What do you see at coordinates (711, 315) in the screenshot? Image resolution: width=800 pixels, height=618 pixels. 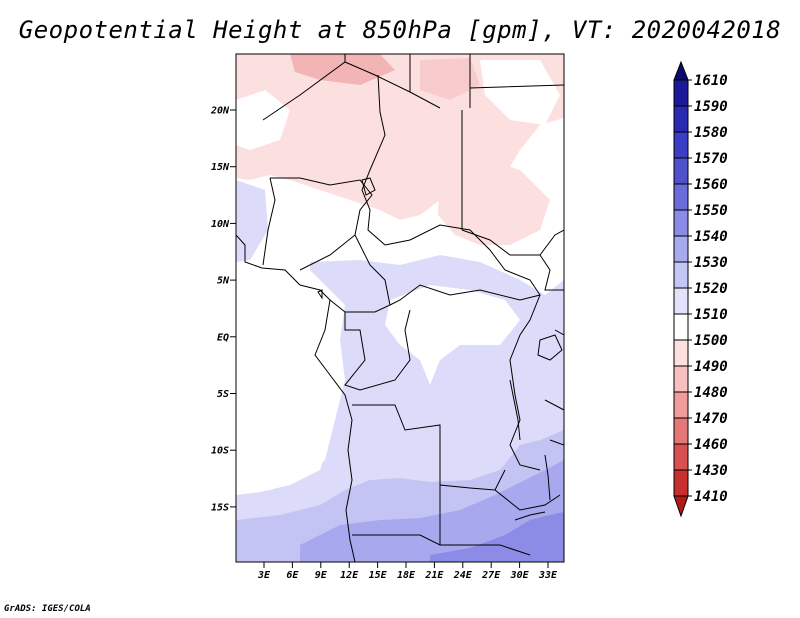 I see `colorbar-label: 1510` at bounding box center [711, 315].